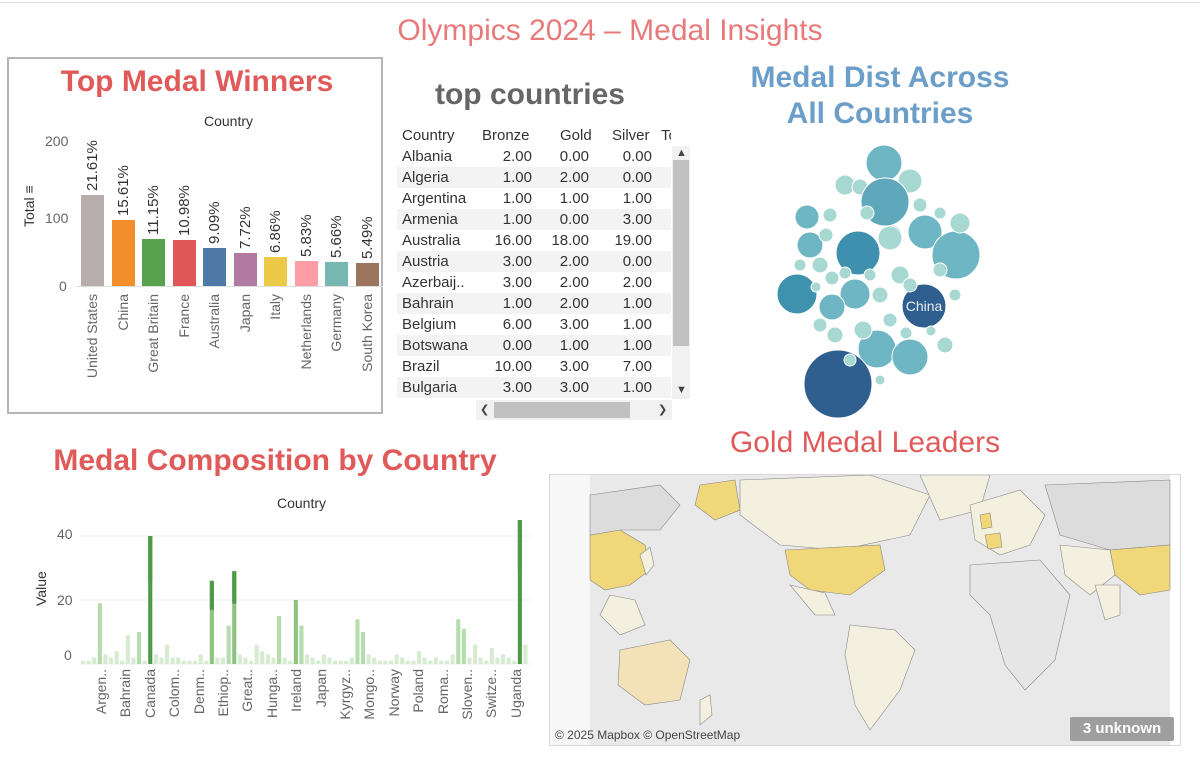  What do you see at coordinates (1107, 602) in the screenshot?
I see `map-country-india` at bounding box center [1107, 602].